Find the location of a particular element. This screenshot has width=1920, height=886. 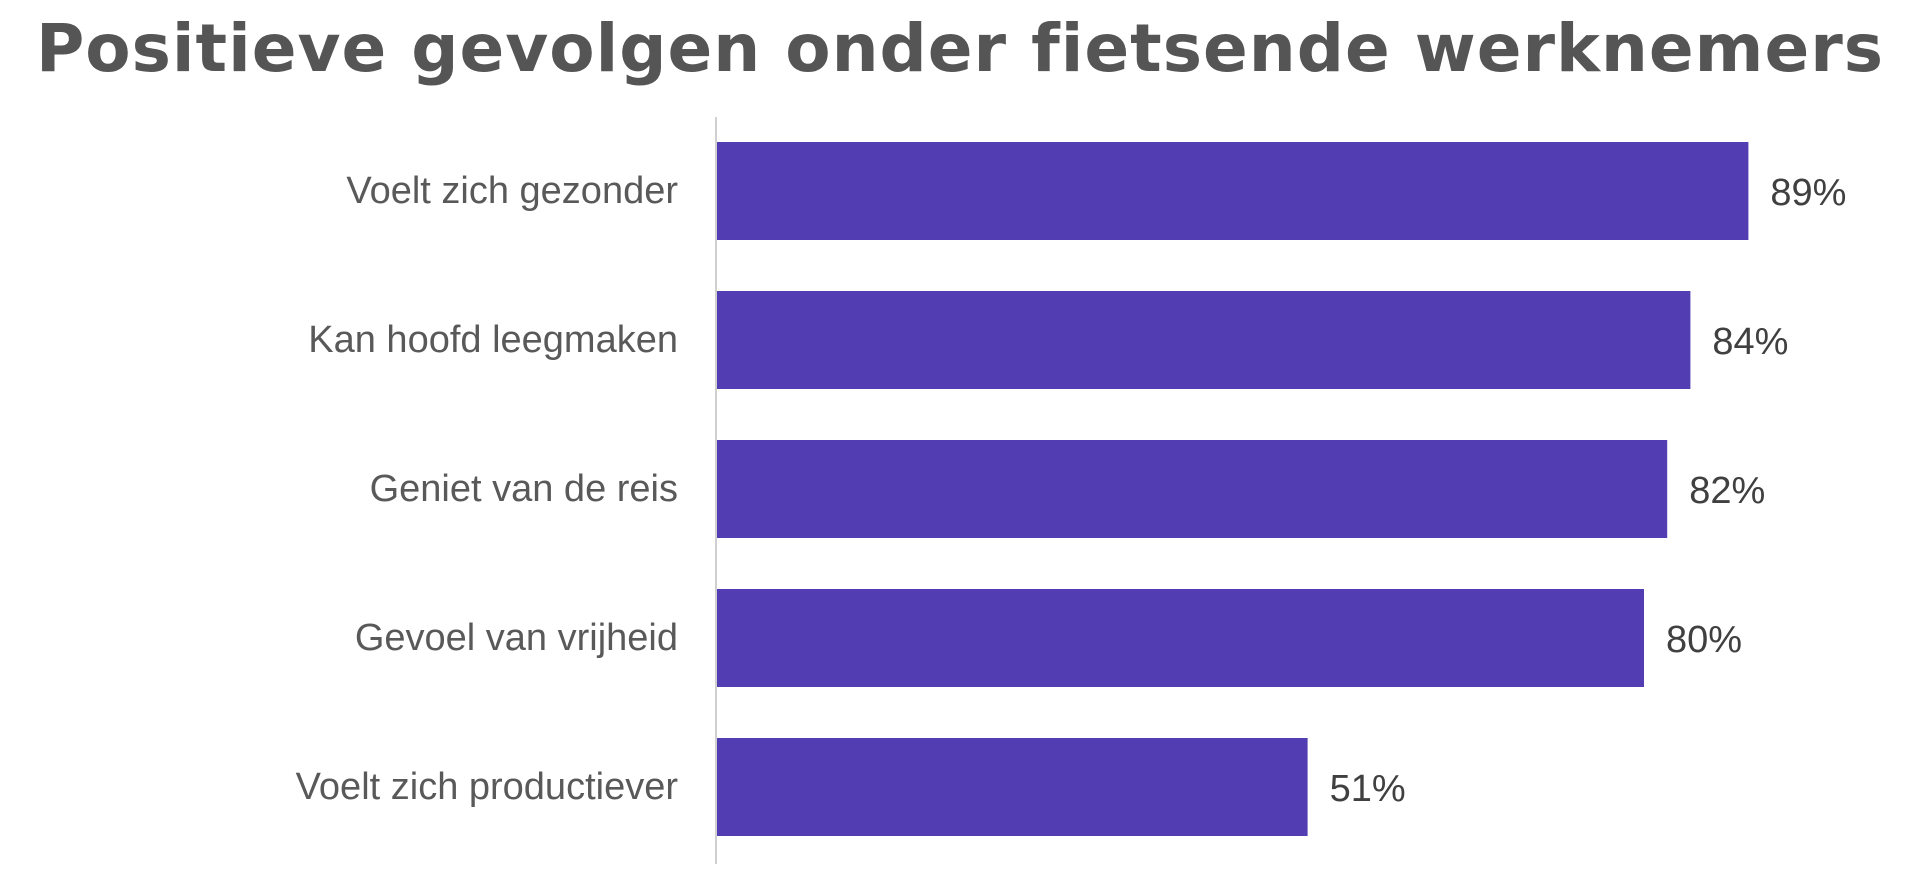

category-label-1: Voelt zich gezonder is located at coordinates (512, 191).